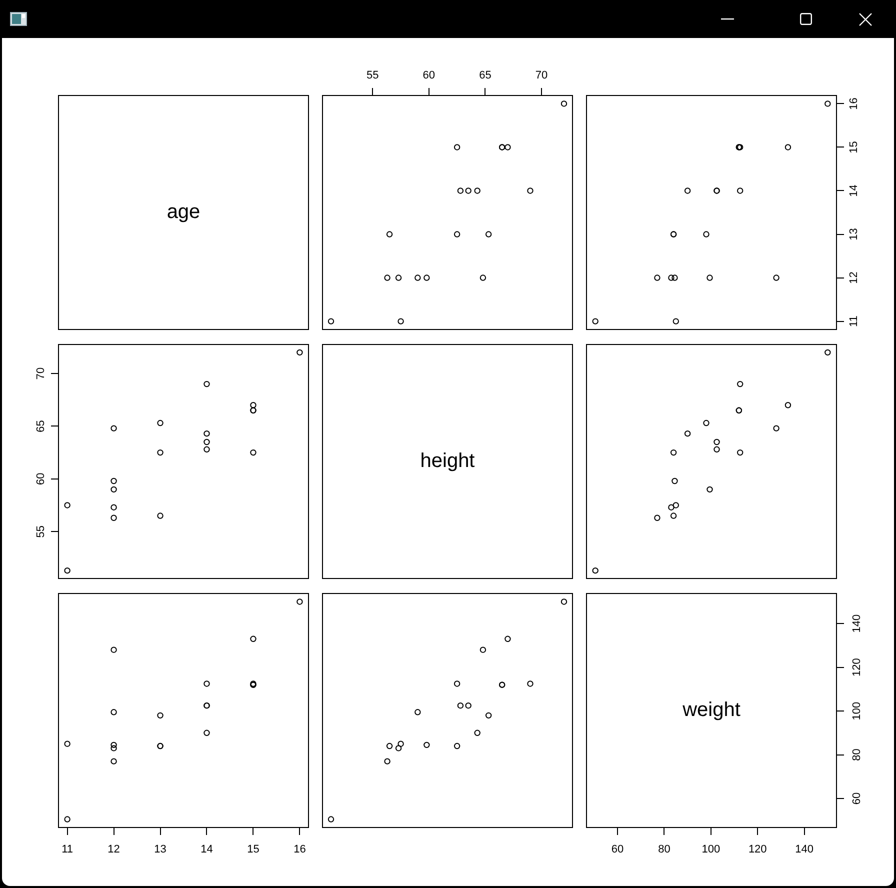 This screenshot has width=896, height=888. I want to click on y-tick-label: 140, so click(857, 623).